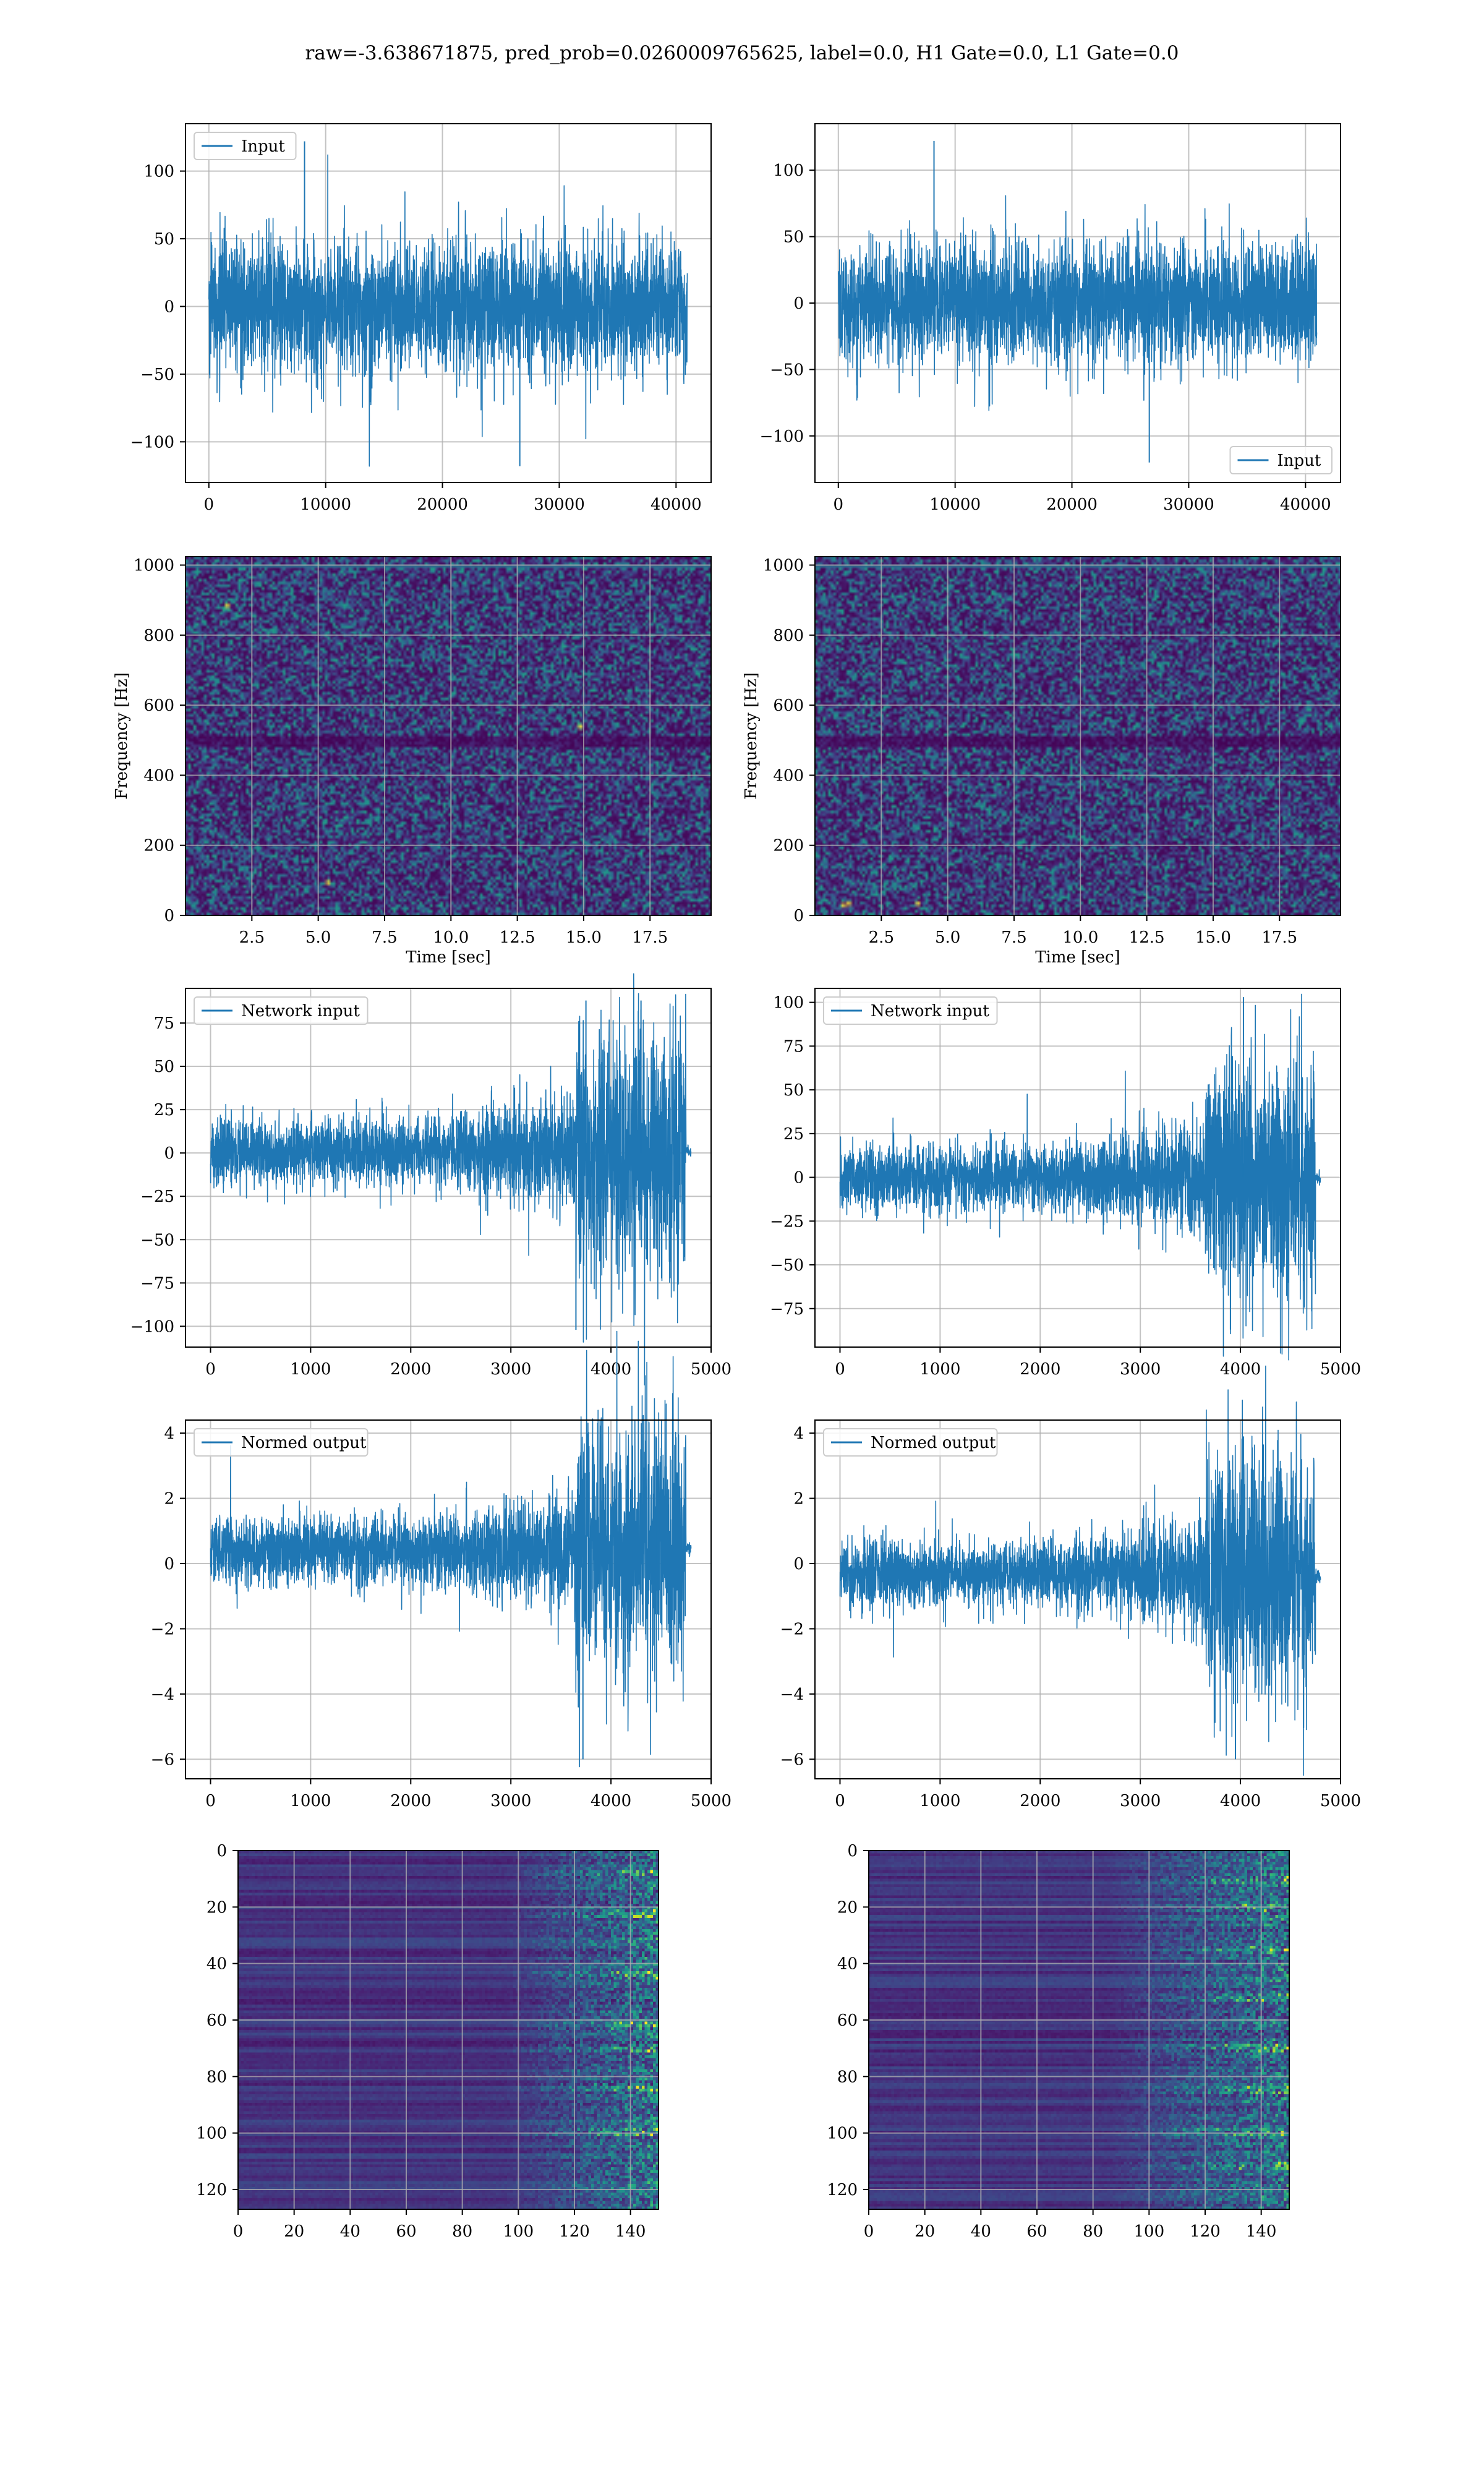  Describe the element at coordinates (122, 736) in the screenshot. I see `spectrogram-h1-ylabel: Frequency [Hz]` at that location.